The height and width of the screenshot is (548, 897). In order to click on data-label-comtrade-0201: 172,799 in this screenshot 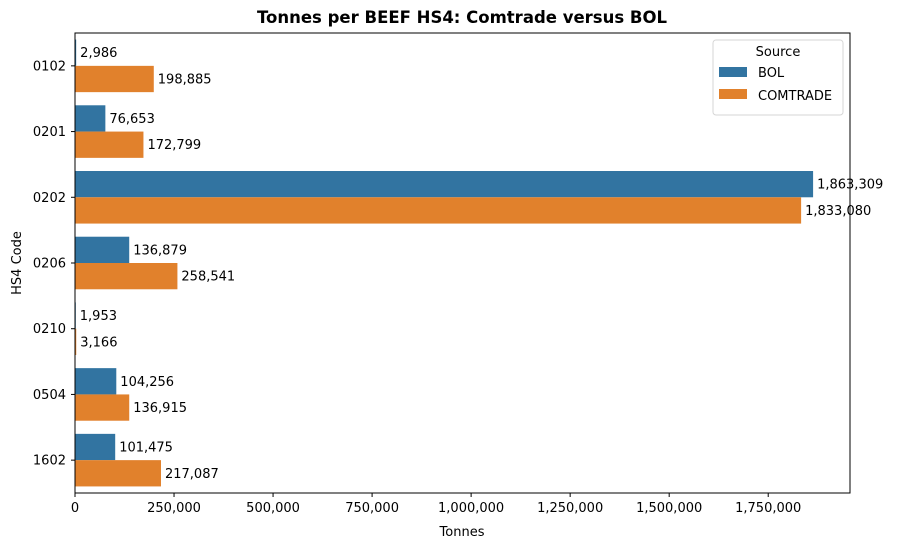, I will do `click(174, 145)`.